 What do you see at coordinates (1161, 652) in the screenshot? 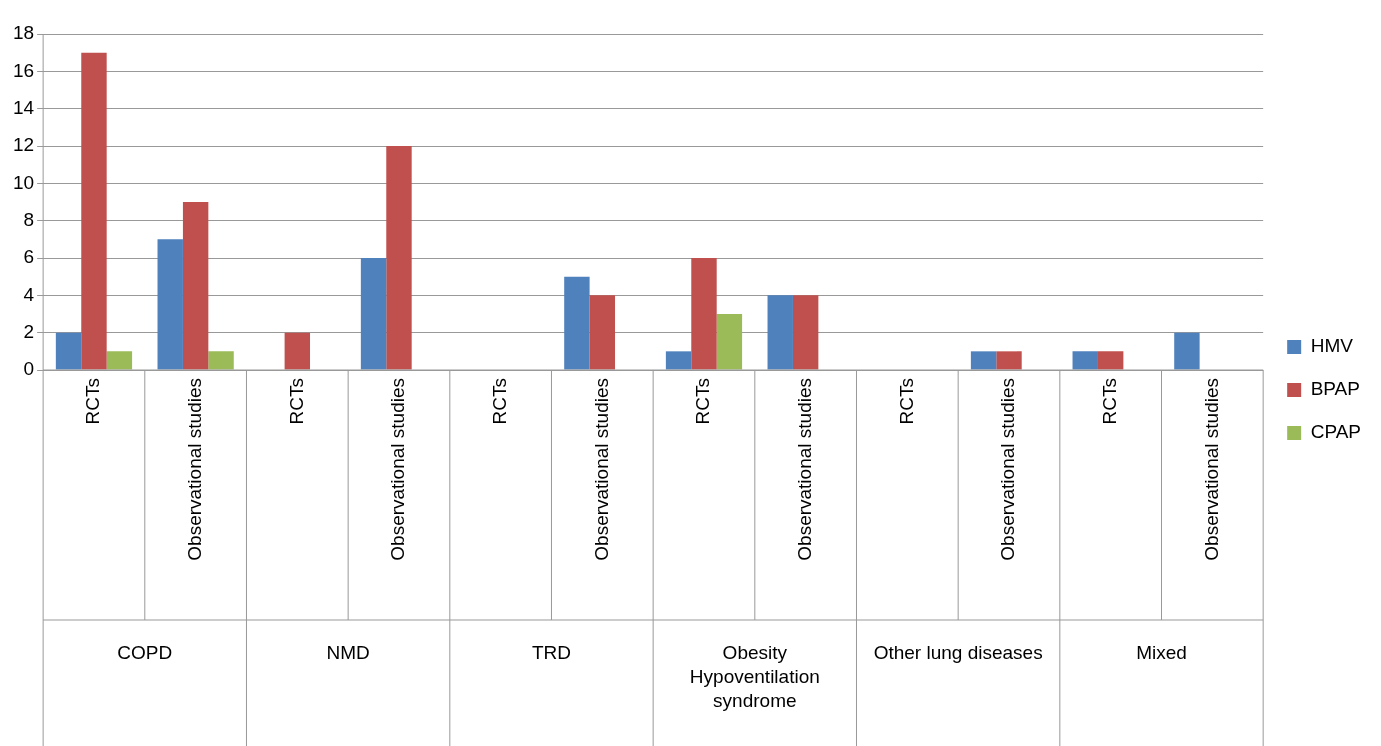
I see `text: Mixed` at bounding box center [1161, 652].